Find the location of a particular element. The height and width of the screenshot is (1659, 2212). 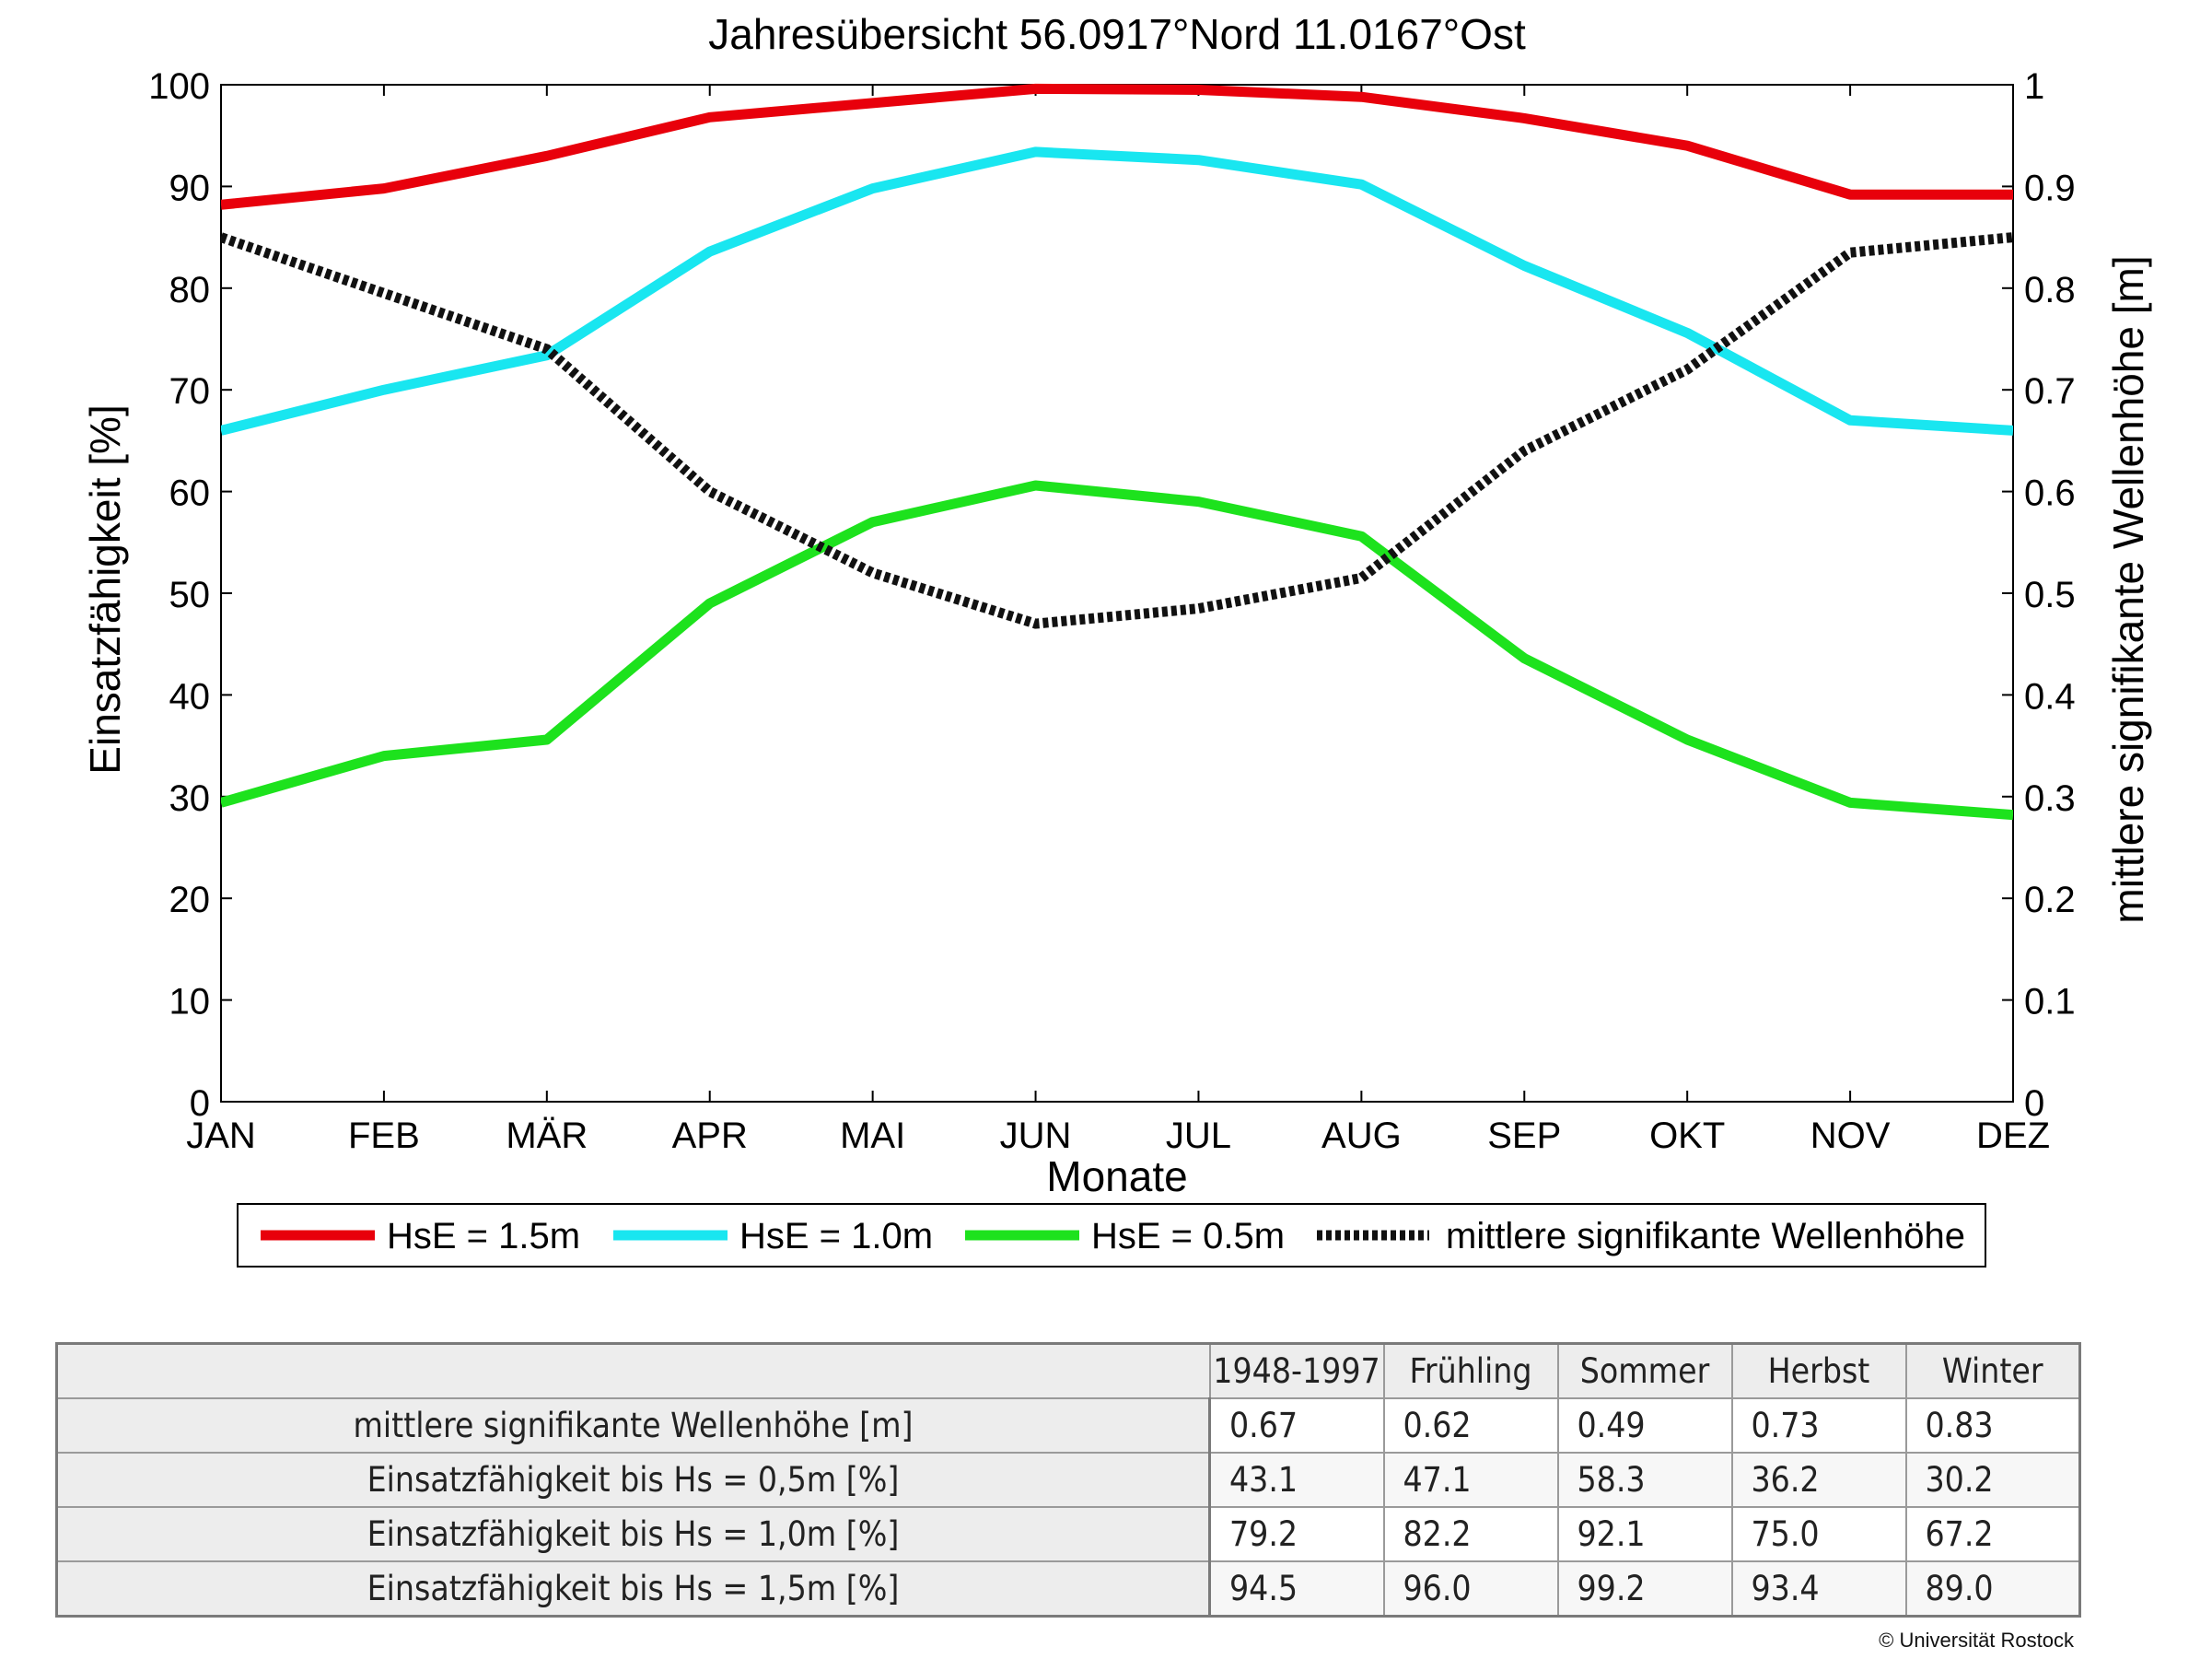

y2-tick-label: 0.6 is located at coordinates (2050, 493).